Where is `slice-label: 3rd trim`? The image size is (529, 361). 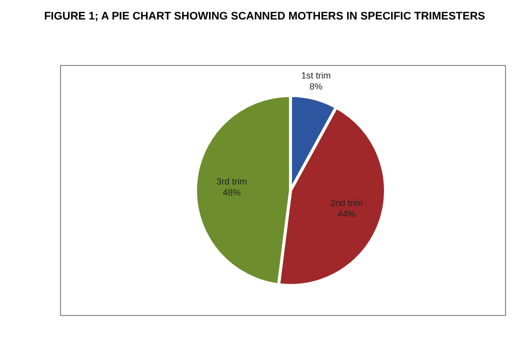
slice-label: 3rd trim is located at coordinates (231, 181).